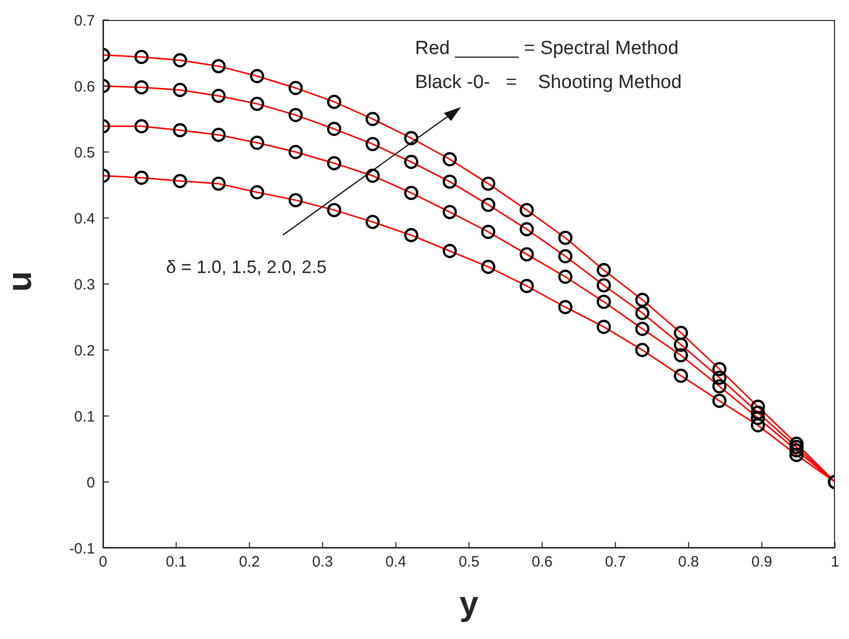 This screenshot has height=639, width=849. What do you see at coordinates (469, 562) in the screenshot?
I see `x-tick-label: 0.5` at bounding box center [469, 562].